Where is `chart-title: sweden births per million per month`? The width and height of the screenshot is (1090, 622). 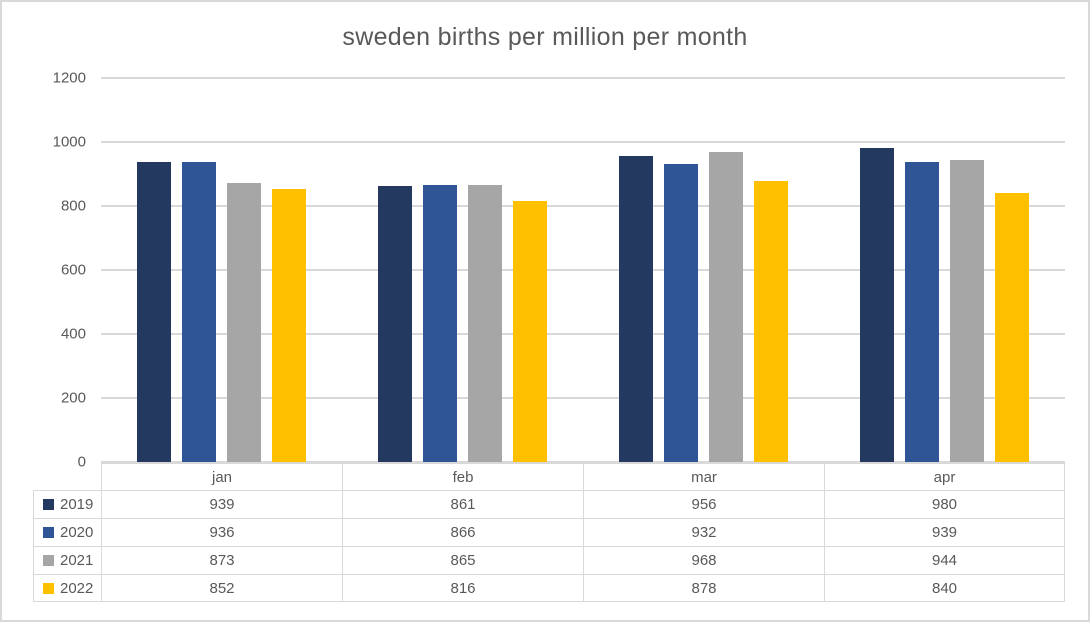
chart-title: sweden births per million per month is located at coordinates (545, 37).